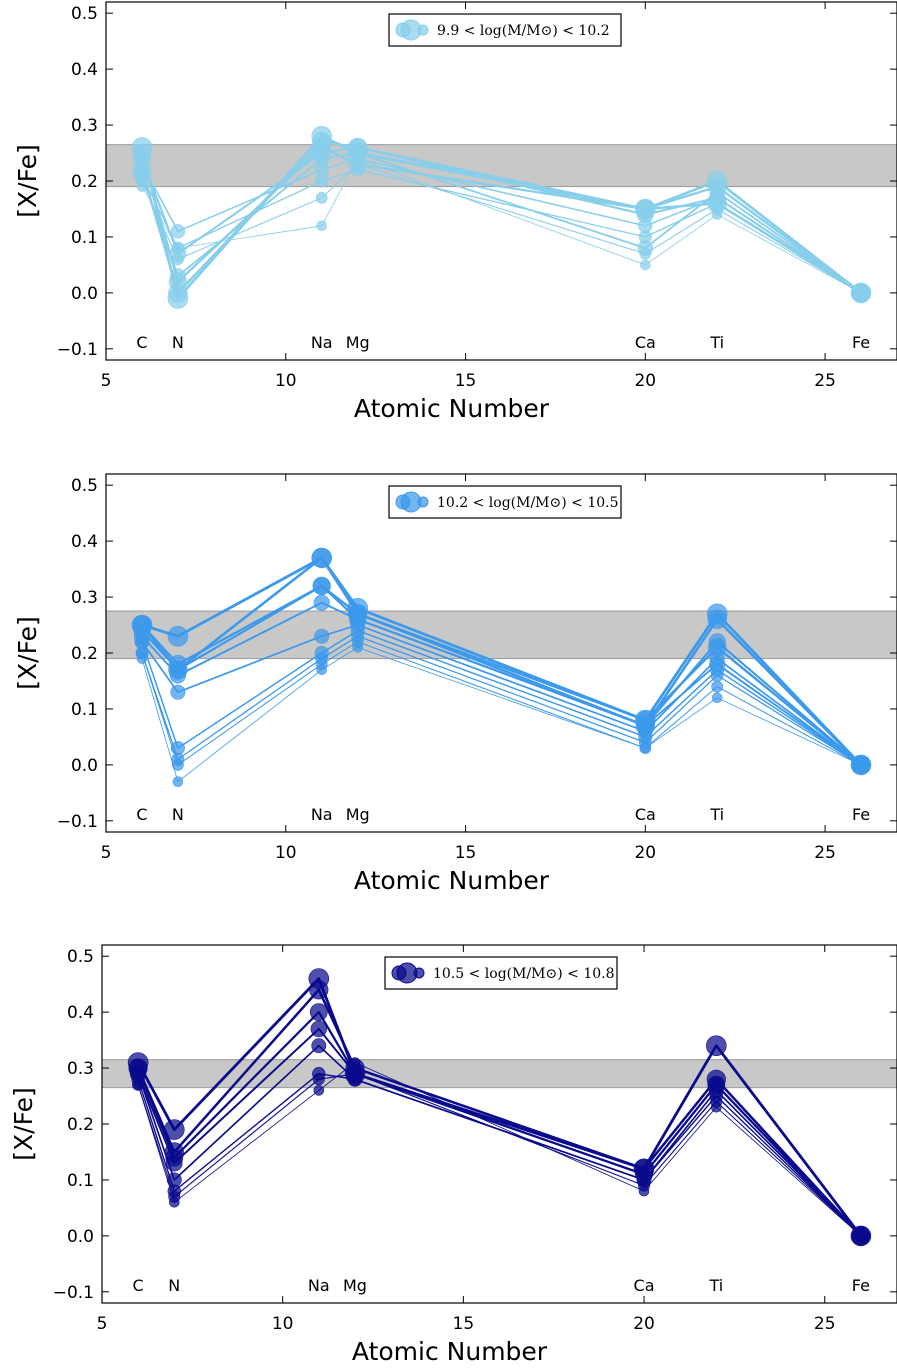 Image resolution: width=897 pixels, height=1370 pixels. I want to click on legend-label: 10.2 < log(M/M⊙) < 10.5, so click(528, 503).